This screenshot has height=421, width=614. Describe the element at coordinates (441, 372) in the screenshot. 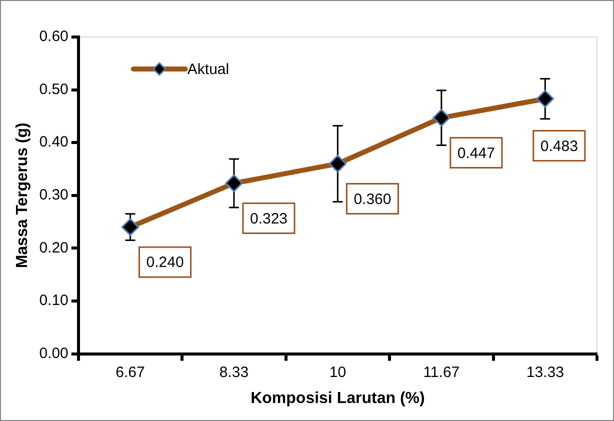

I see `x-tick-label: 11.67` at that location.